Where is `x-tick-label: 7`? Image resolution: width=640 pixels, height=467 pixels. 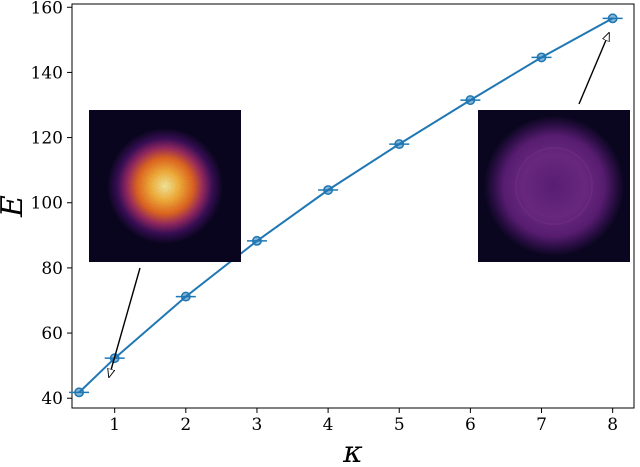
x-tick-label: 7 is located at coordinates (541, 425).